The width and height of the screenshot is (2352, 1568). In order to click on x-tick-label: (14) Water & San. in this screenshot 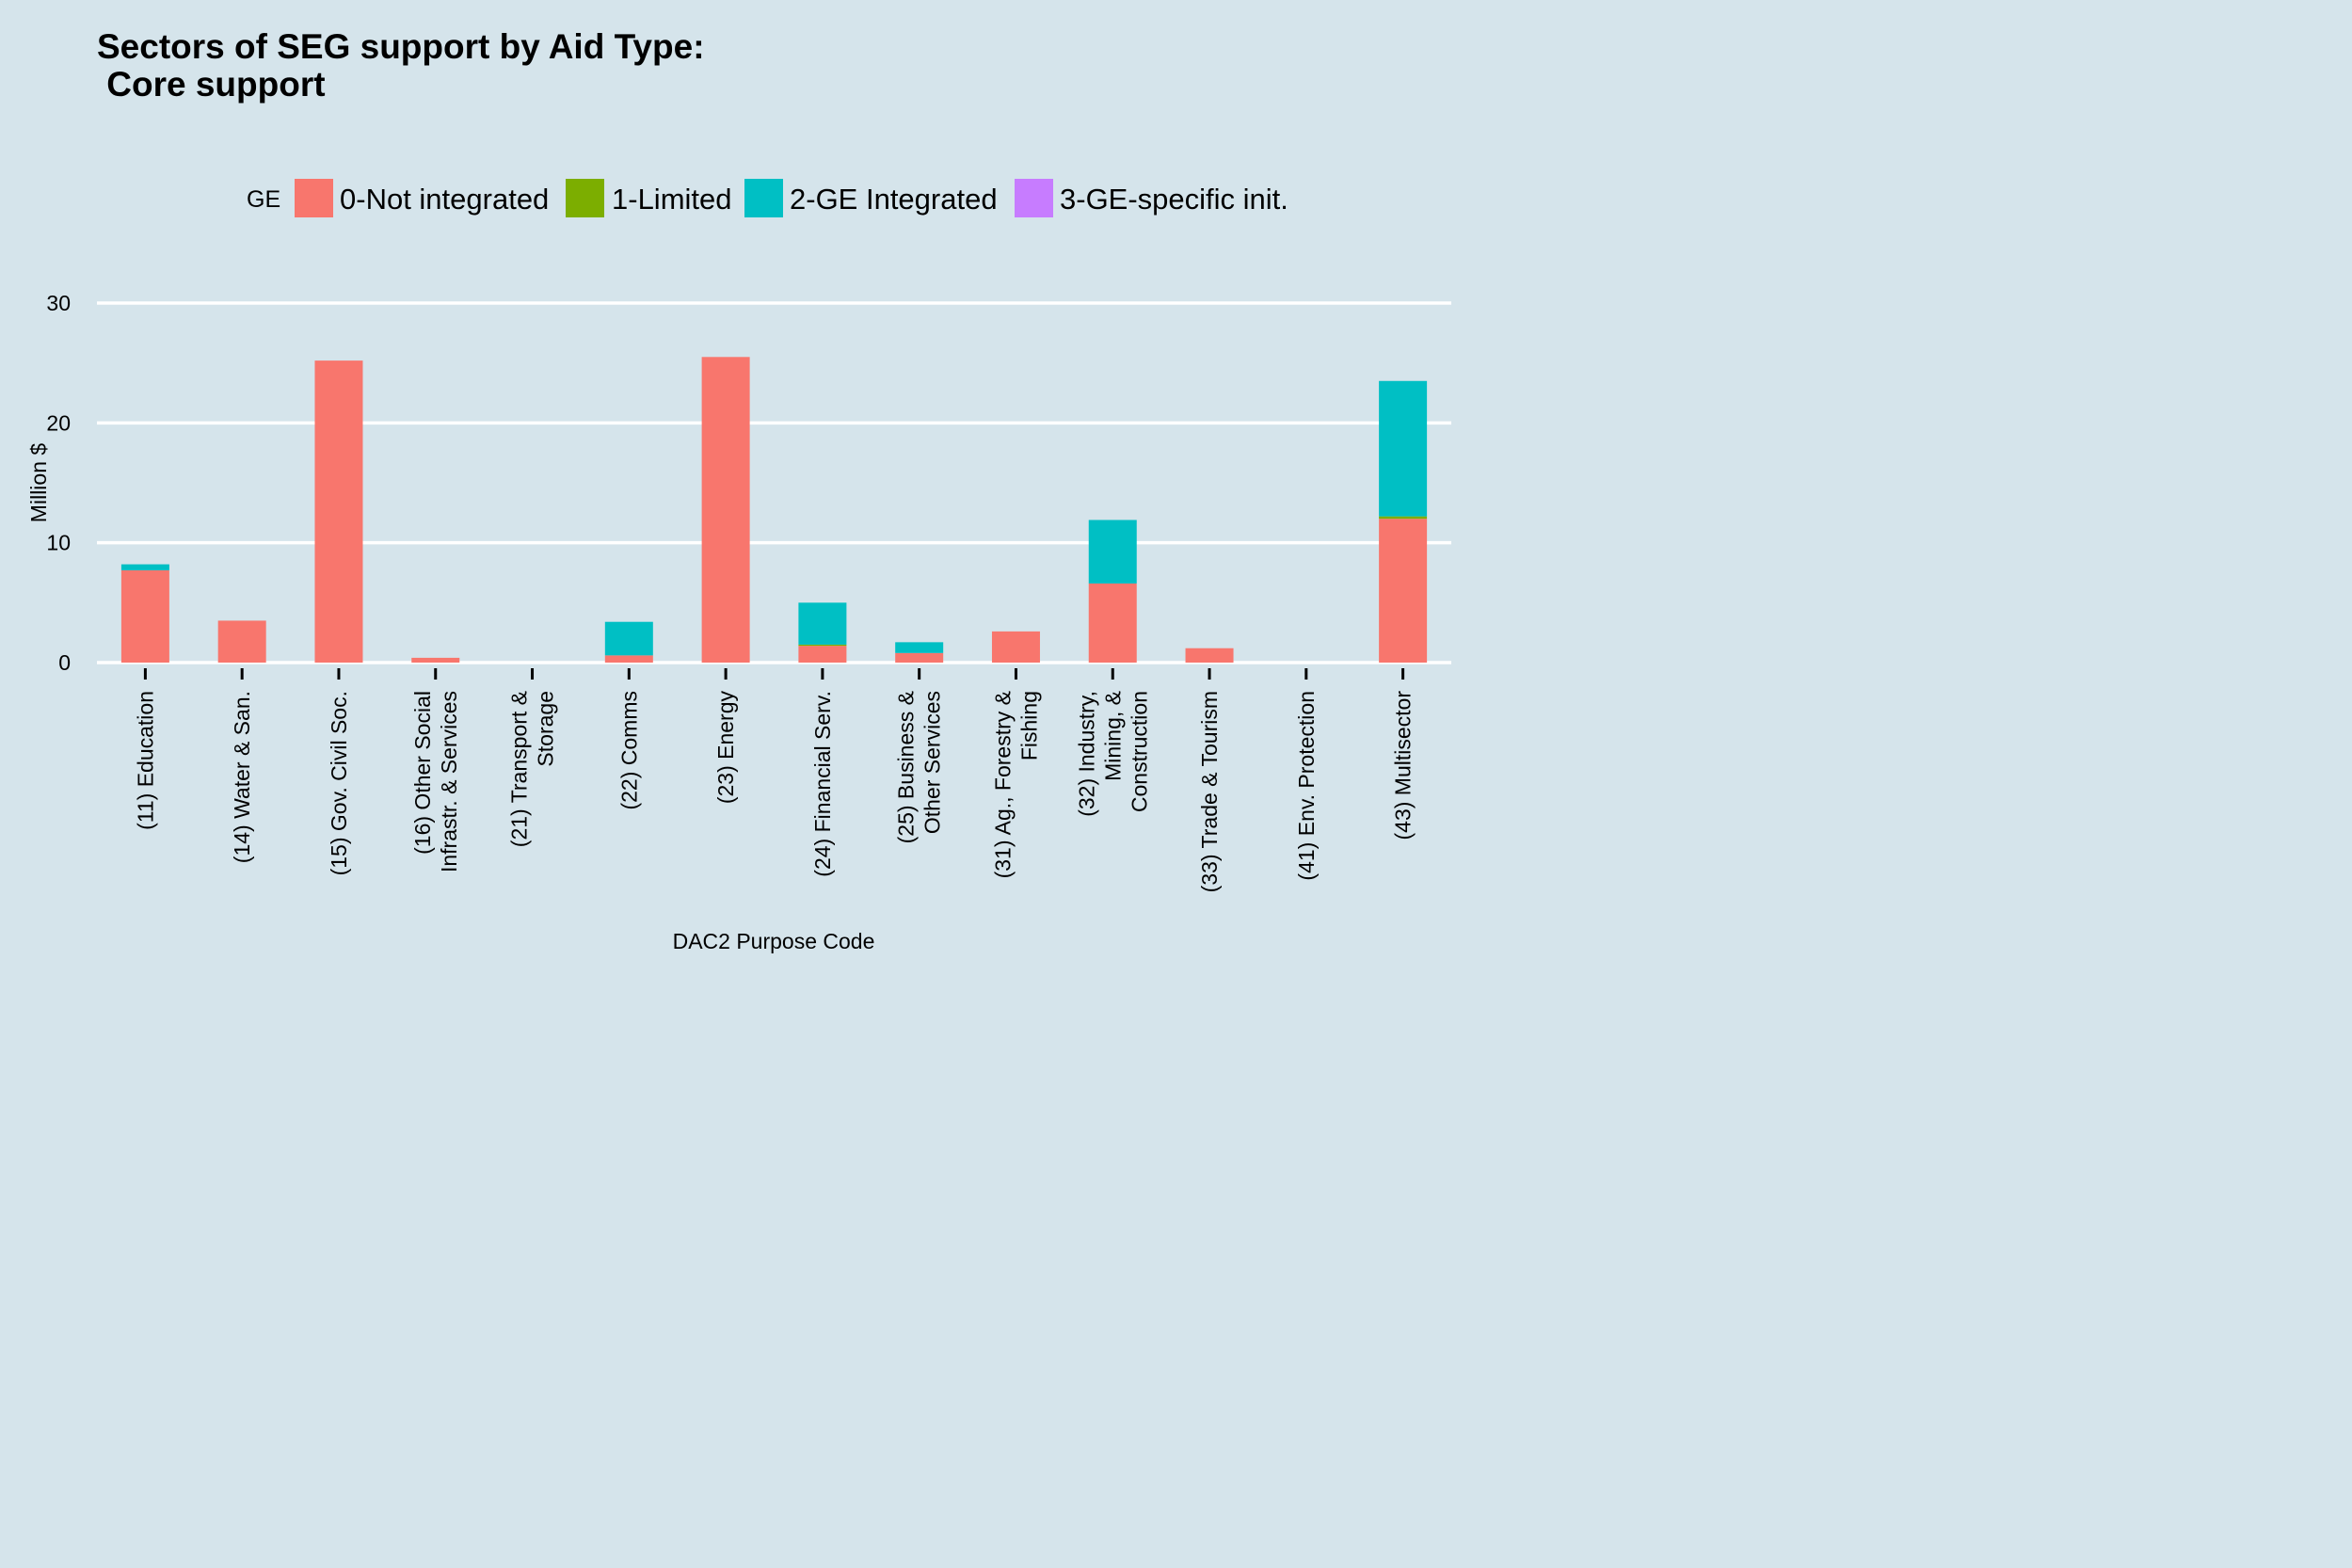, I will do `click(242, 777)`.